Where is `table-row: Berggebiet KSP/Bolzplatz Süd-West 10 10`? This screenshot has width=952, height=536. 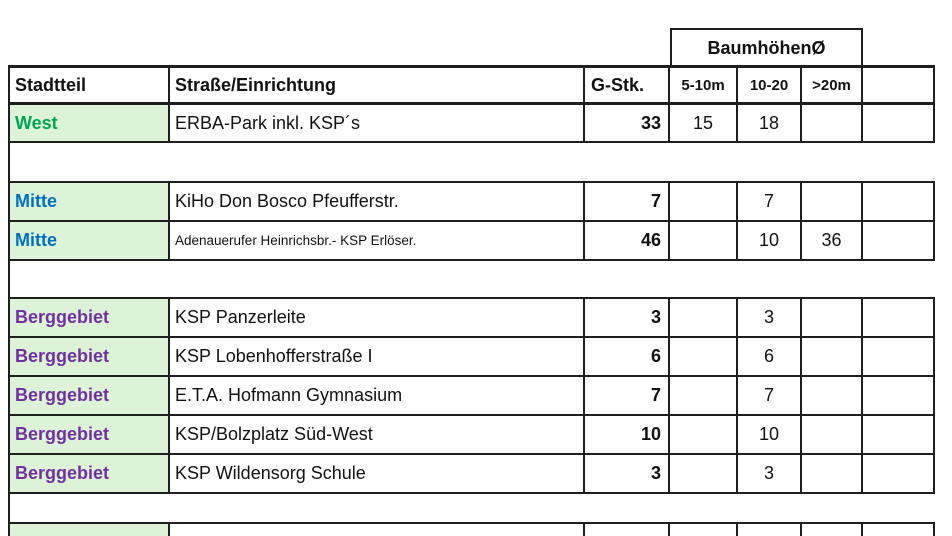
table-row: Berggebiet KSP/Bolzplatz Süd-West 10 10 is located at coordinates (472, 435).